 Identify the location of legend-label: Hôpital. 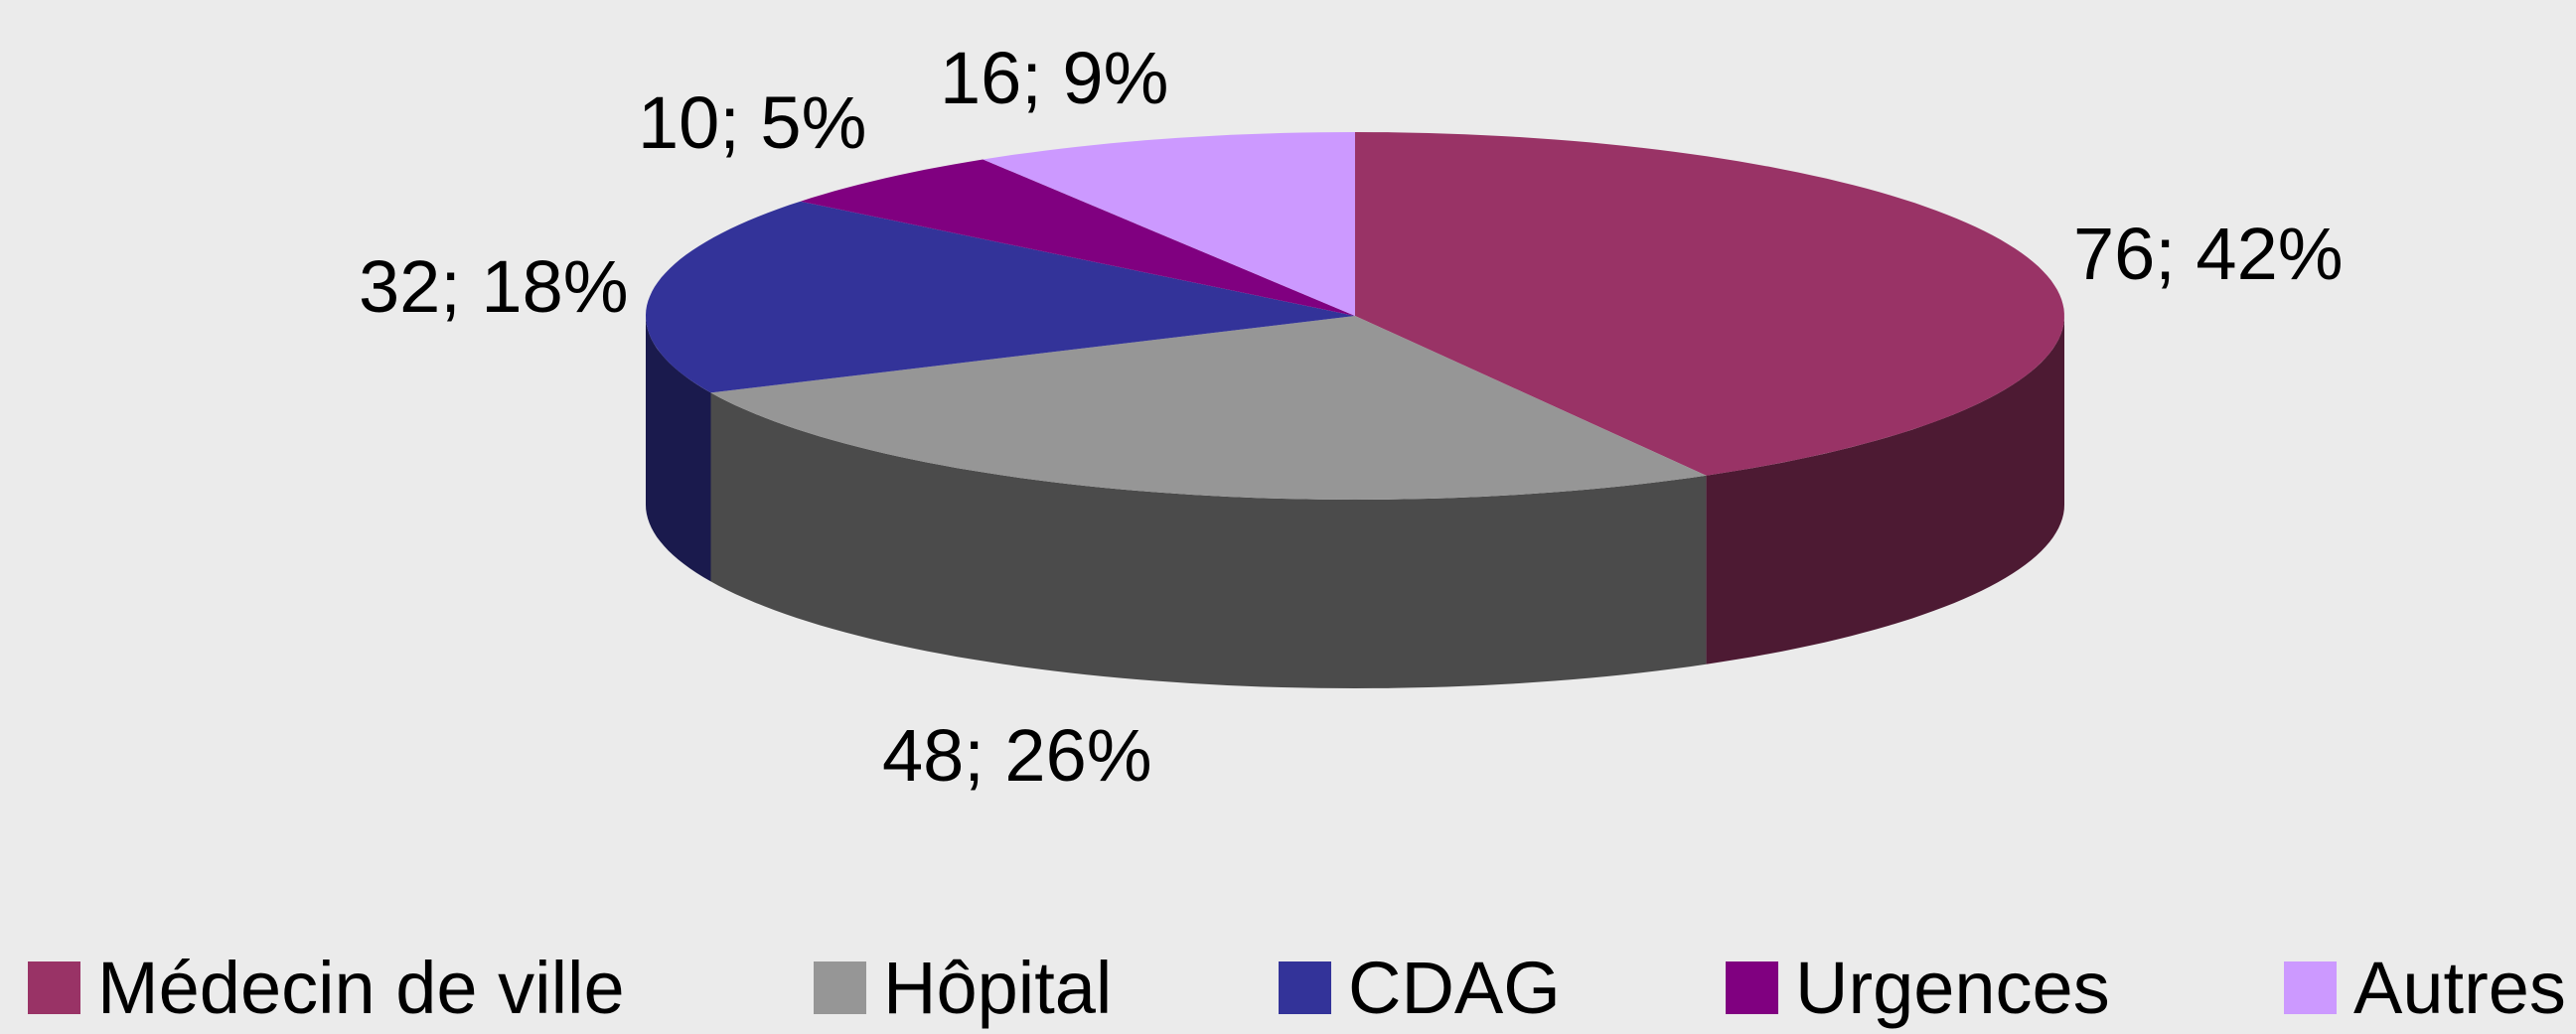
(997, 988).